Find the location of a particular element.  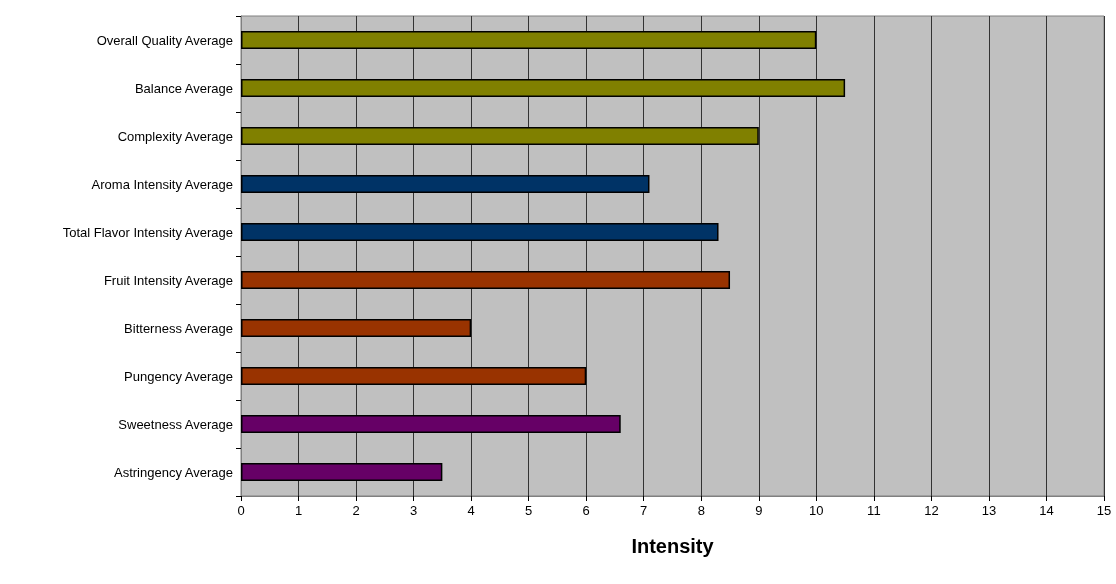

y-tick-label: Astringency Average is located at coordinates (173, 472).